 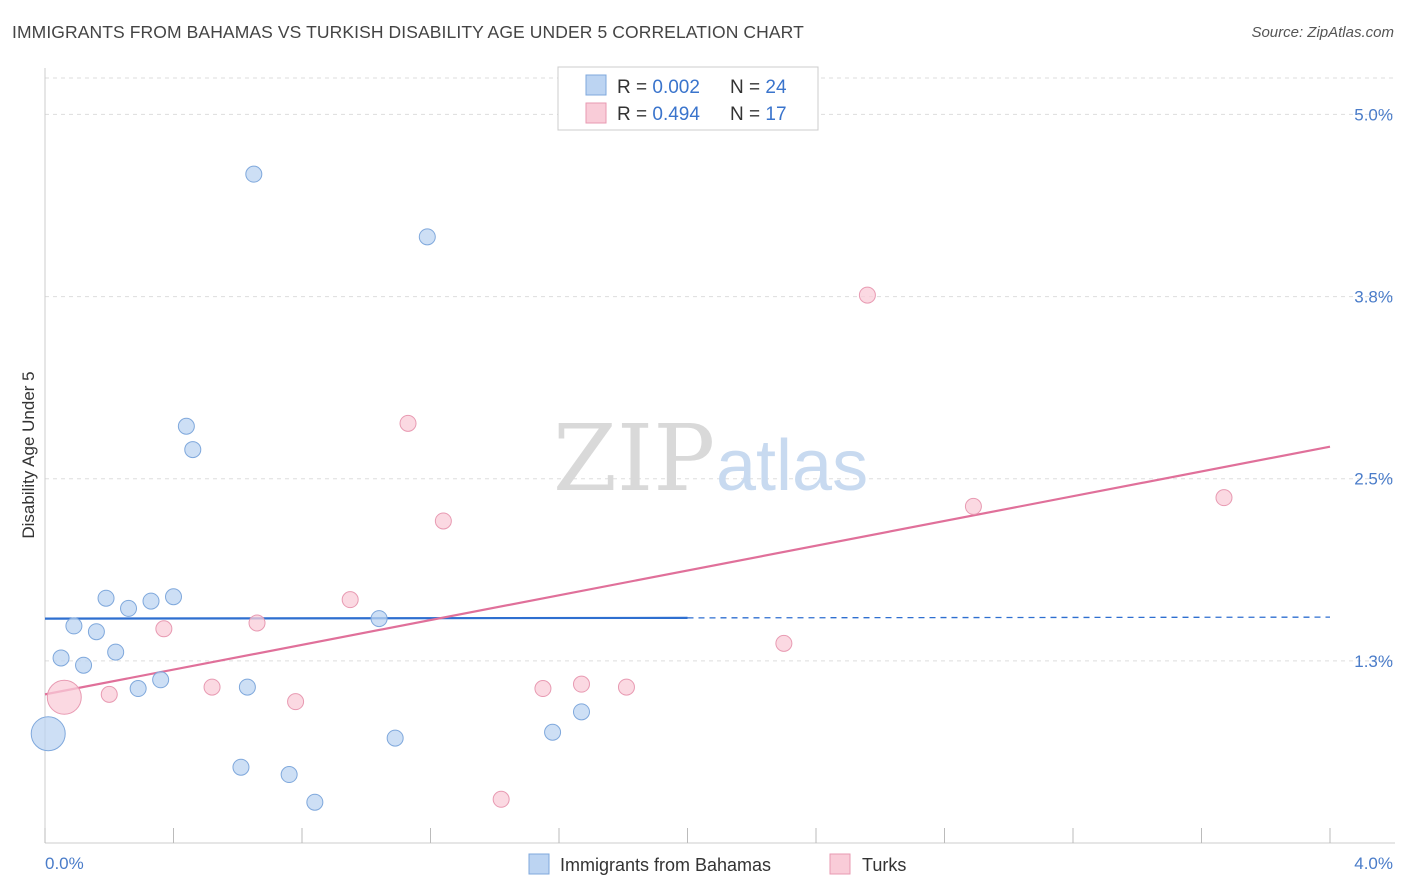 I want to click on x-tick-label-min: 0.0%, so click(x=64, y=863).